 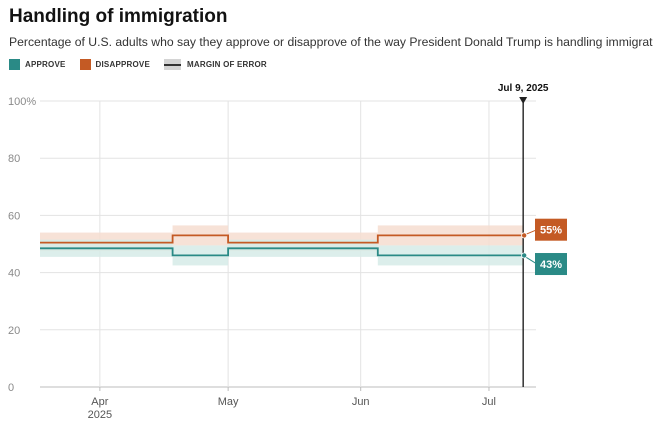 I want to click on x-tick-label: Apr, so click(x=99, y=402).